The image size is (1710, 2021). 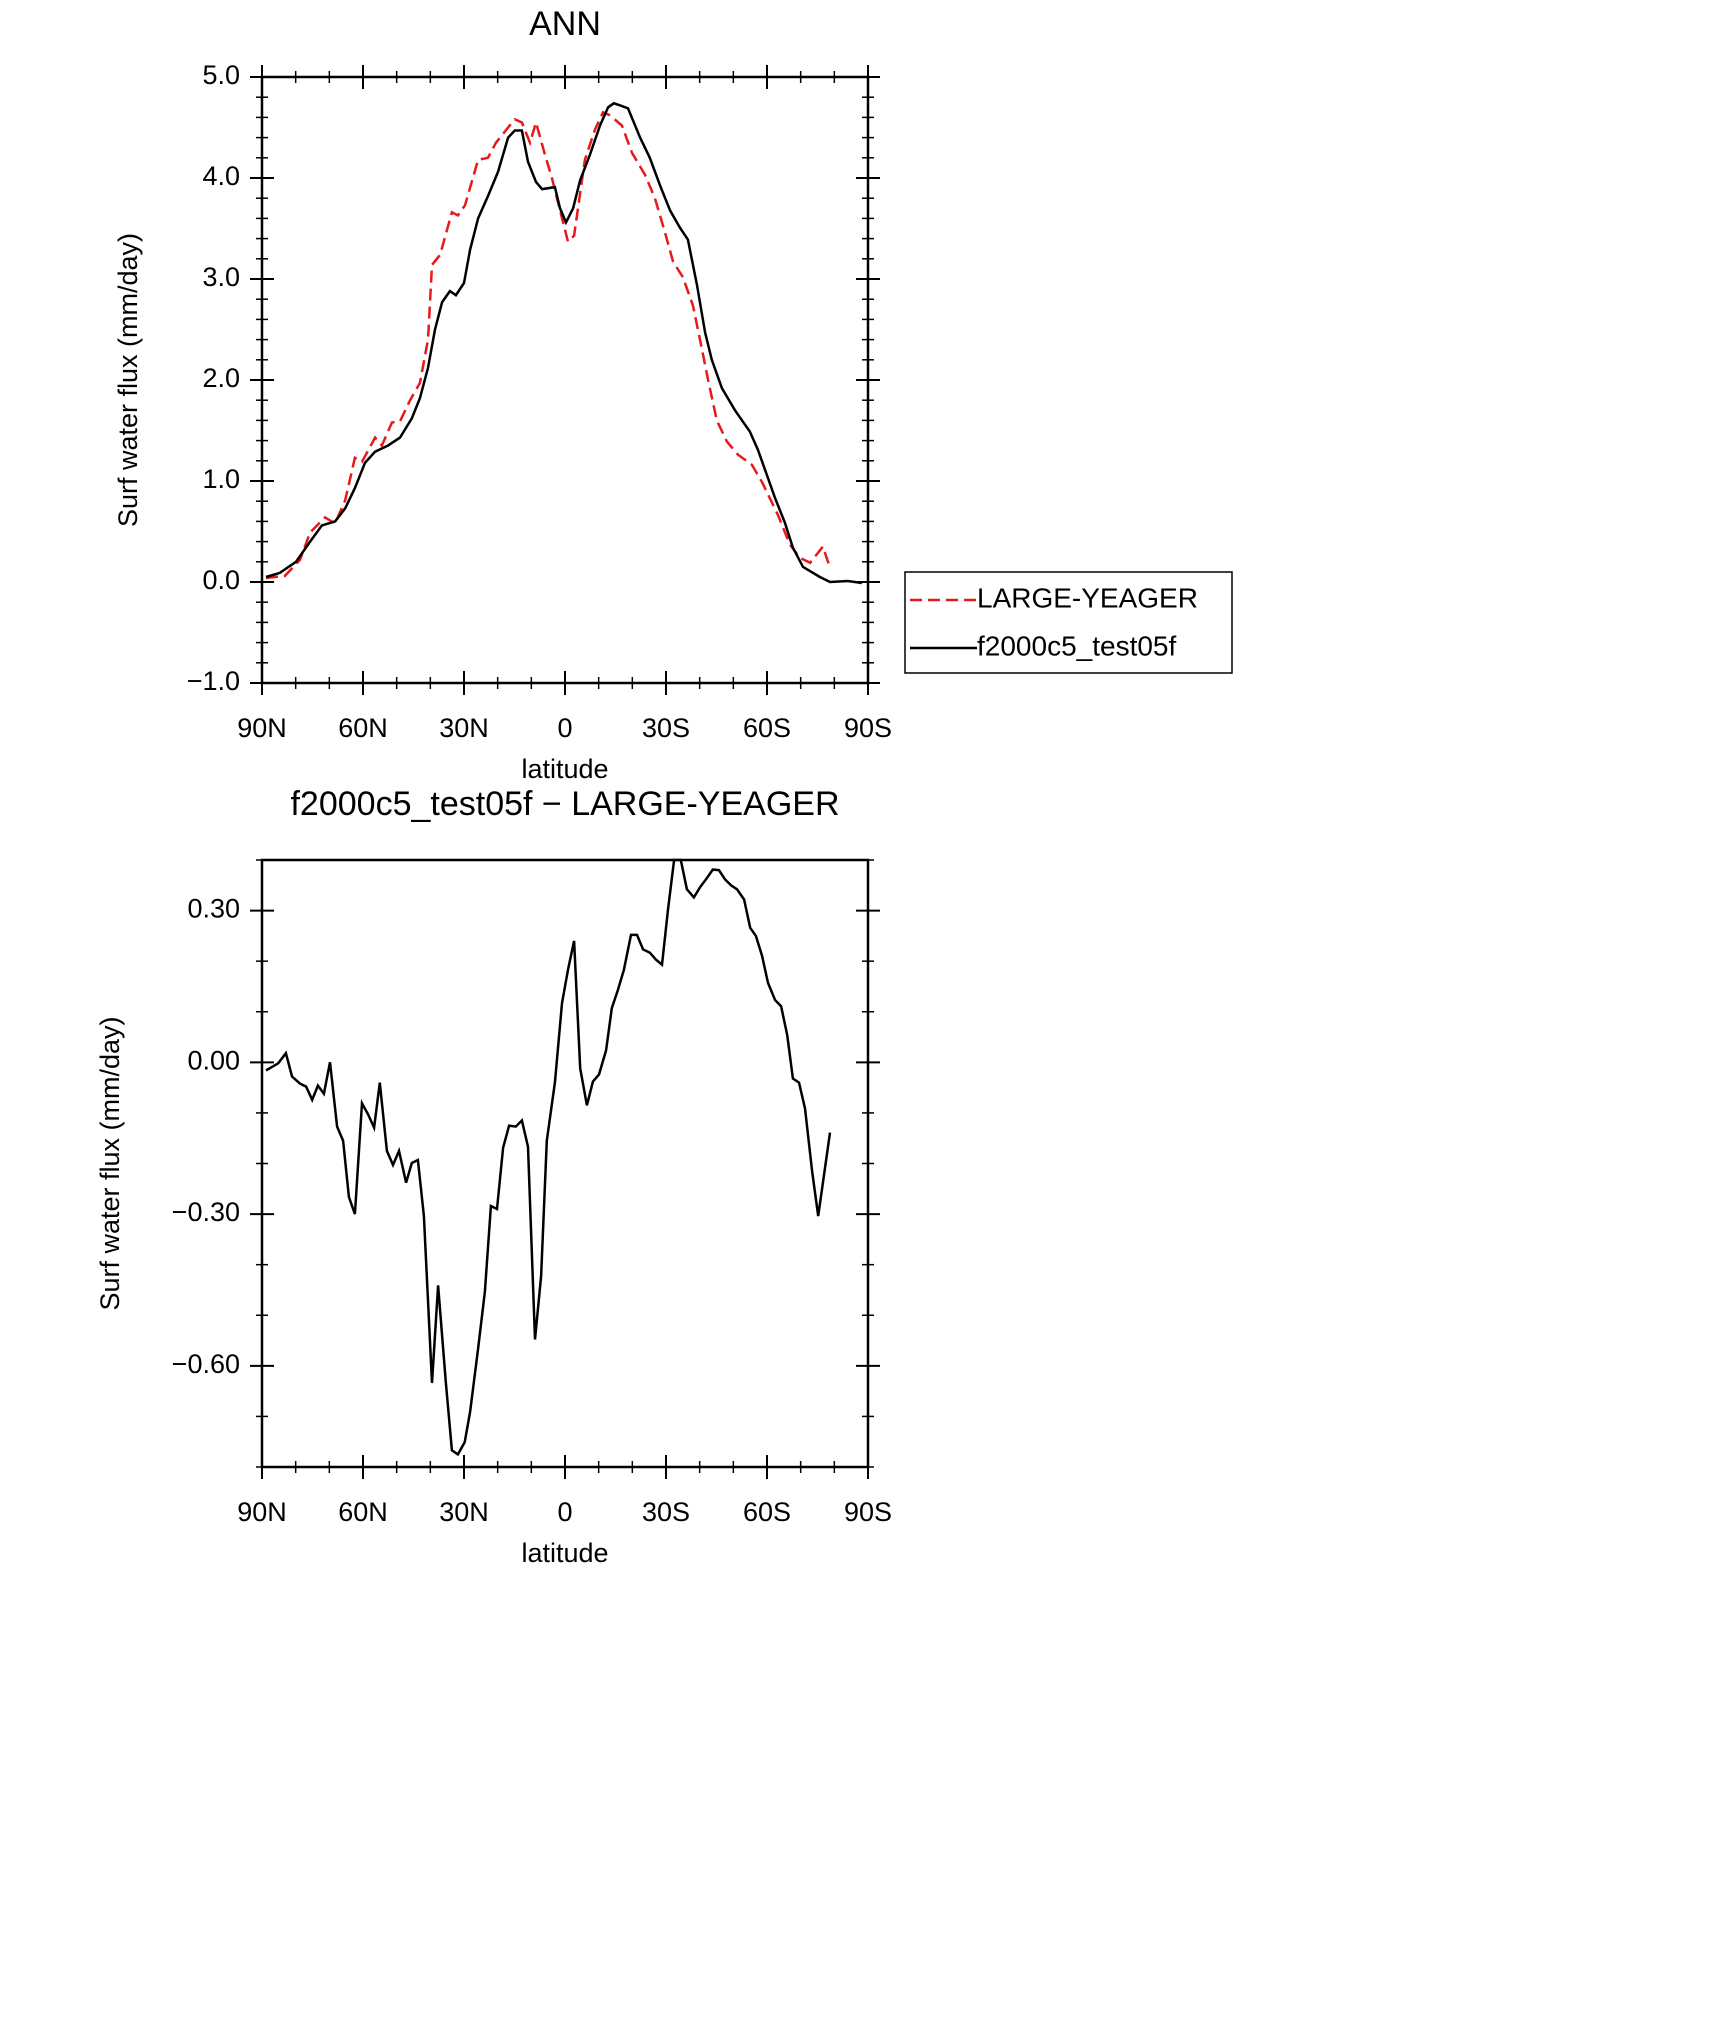 What do you see at coordinates (221, 176) in the screenshot?
I see `y-tick-label: 4.0` at bounding box center [221, 176].